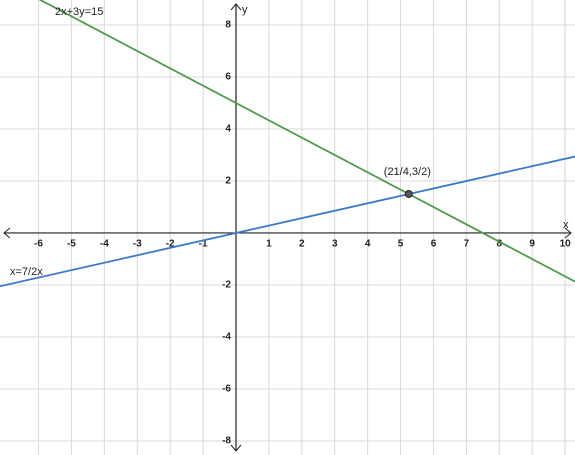  Describe the element at coordinates (335, 244) in the screenshot. I see `x-tick-label: 3` at that location.